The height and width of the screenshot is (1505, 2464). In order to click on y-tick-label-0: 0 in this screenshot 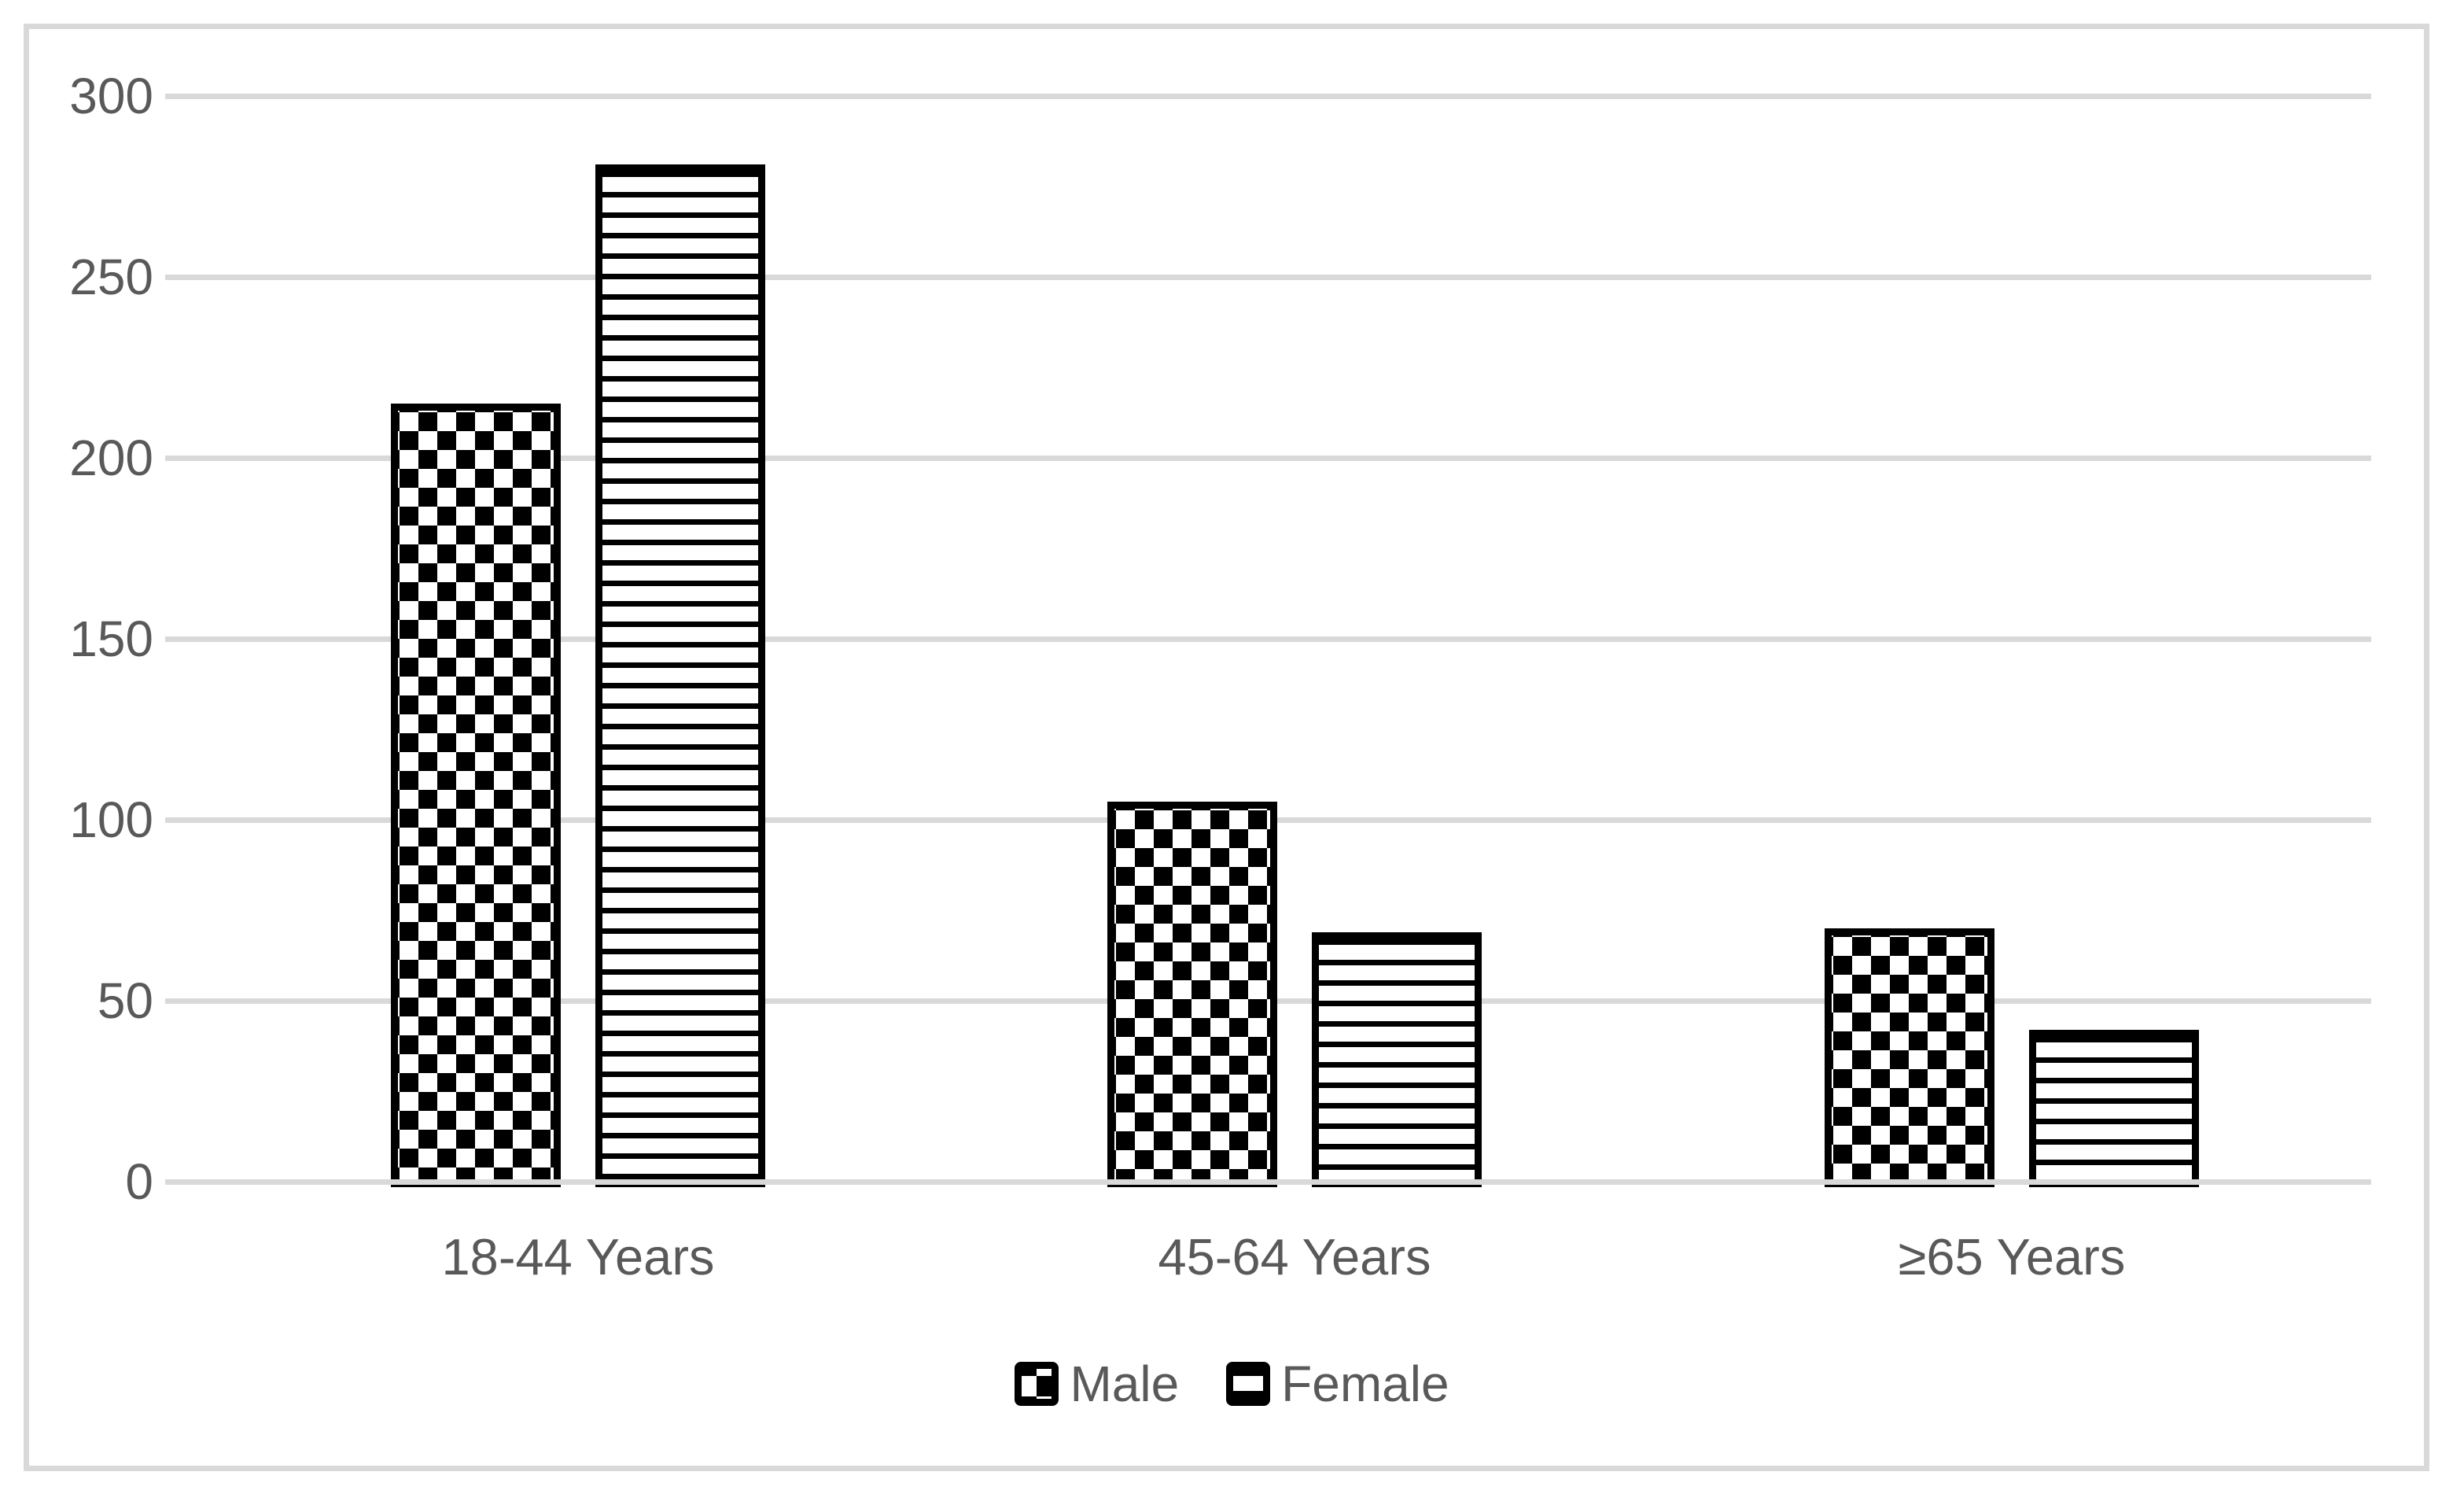, I will do `click(139, 1181)`.